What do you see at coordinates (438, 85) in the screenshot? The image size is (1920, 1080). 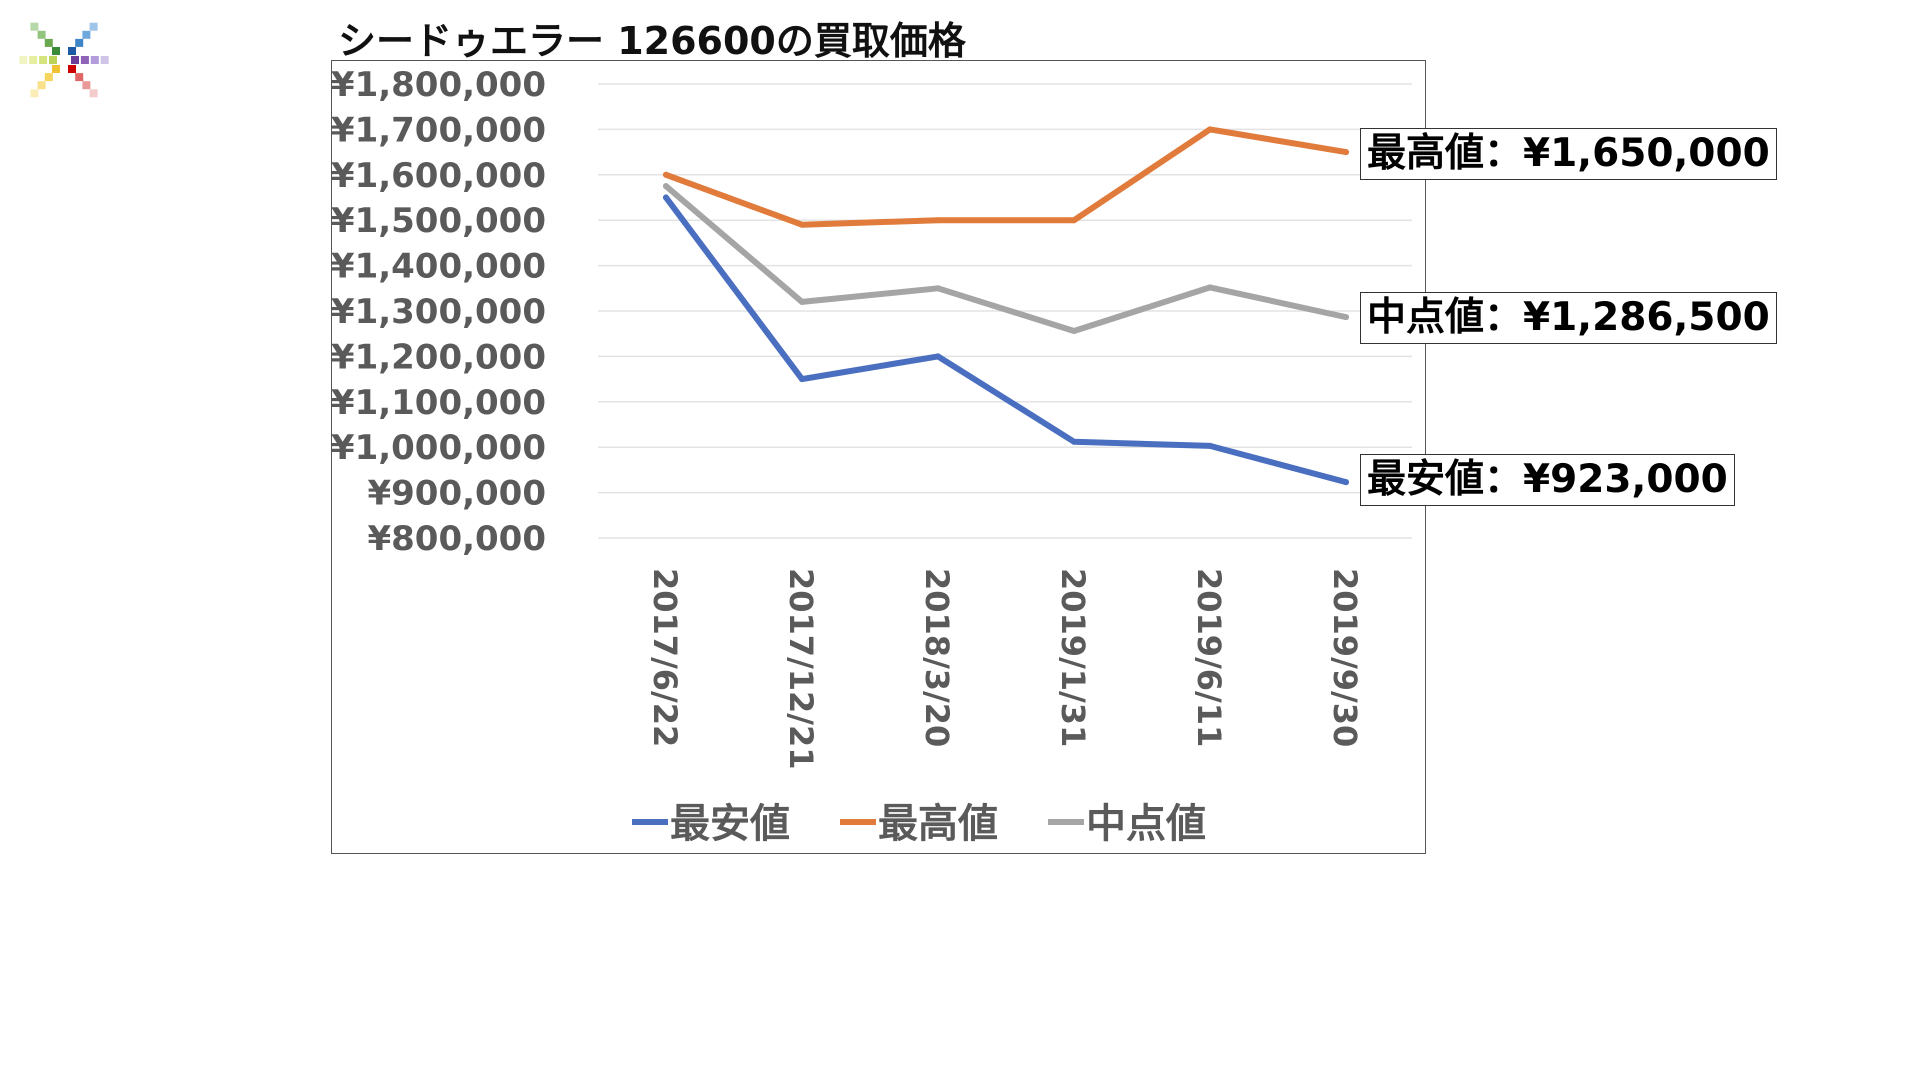 I see `y-tick-label: ¥1,800,000` at bounding box center [438, 85].